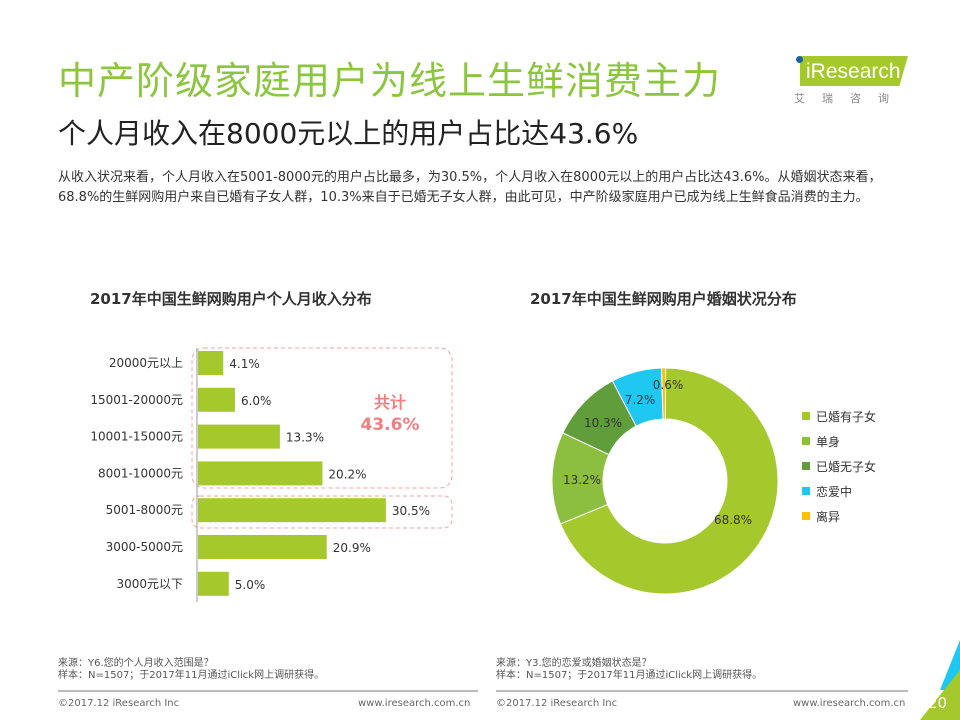 The height and width of the screenshot is (720, 960). I want to click on source-left: 来源：Y6.您的个人月收入范围是？, so click(136, 663).